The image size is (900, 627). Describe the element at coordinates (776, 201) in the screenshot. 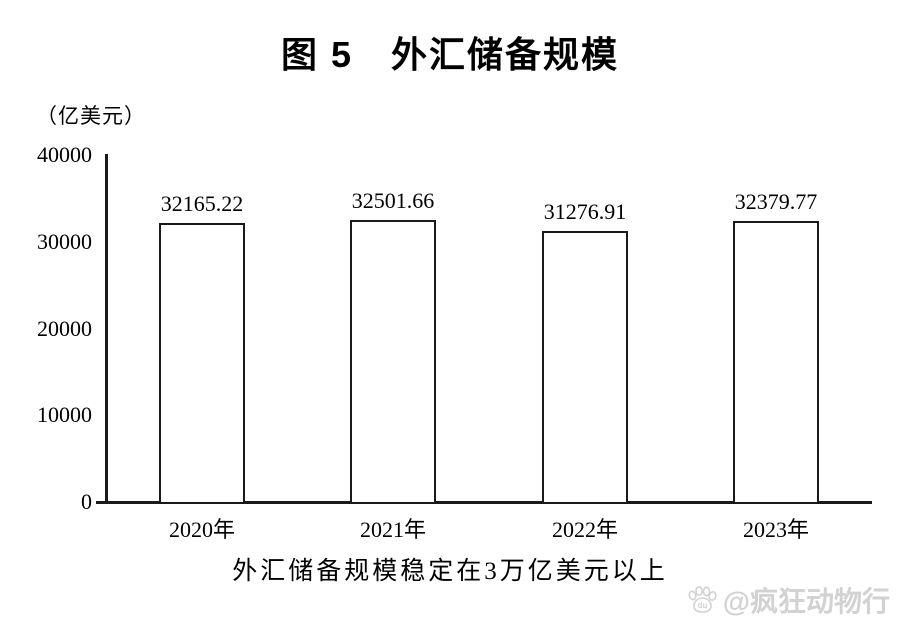

I see `value-label: 32379.77` at that location.